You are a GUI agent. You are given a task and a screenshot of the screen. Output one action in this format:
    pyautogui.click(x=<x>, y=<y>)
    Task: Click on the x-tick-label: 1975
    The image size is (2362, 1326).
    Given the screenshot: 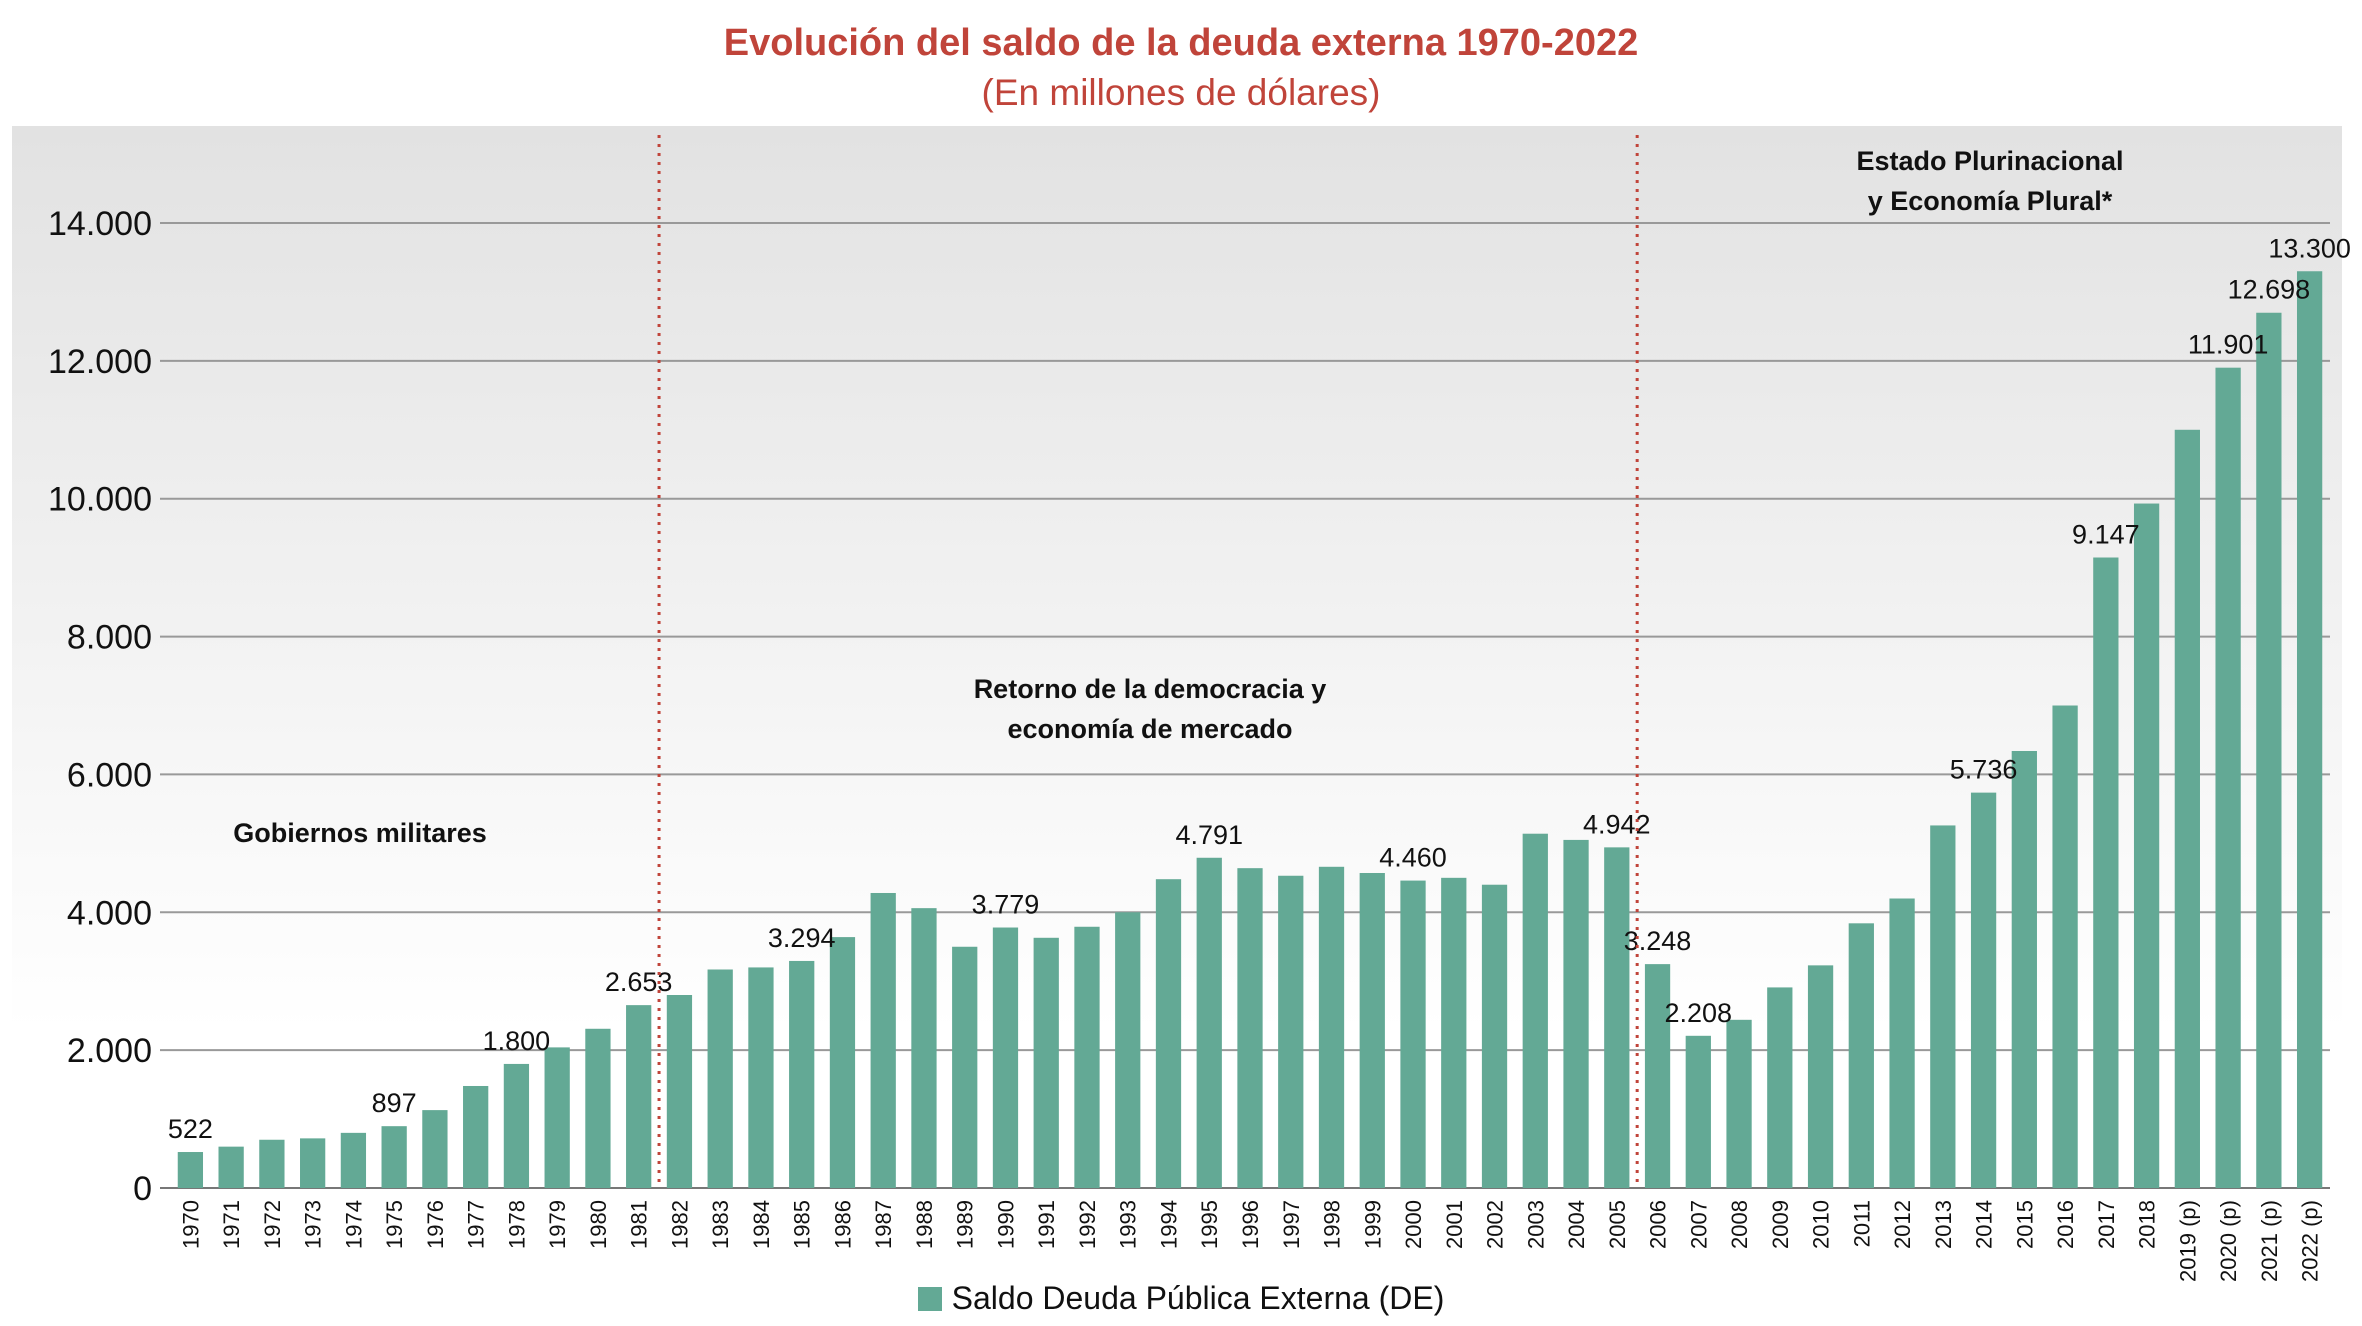 What is the action you would take?
    pyautogui.click(x=394, y=1224)
    